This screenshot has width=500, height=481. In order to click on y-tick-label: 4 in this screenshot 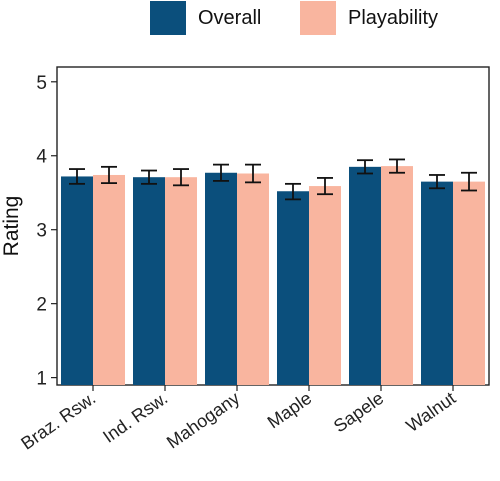, I will do `click(41, 157)`.